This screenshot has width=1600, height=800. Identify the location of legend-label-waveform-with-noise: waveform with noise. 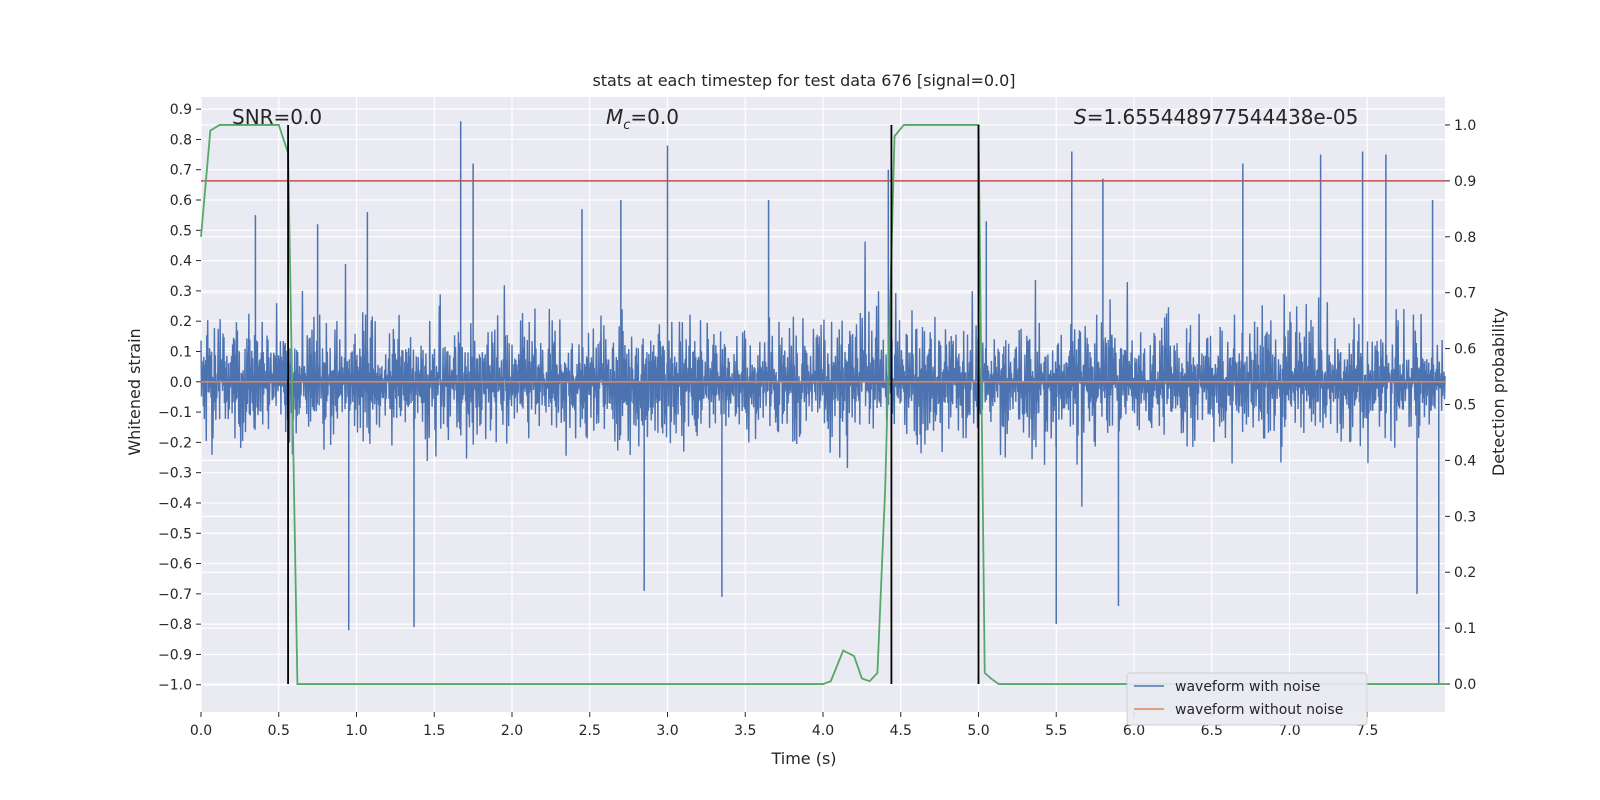
(1247, 687).